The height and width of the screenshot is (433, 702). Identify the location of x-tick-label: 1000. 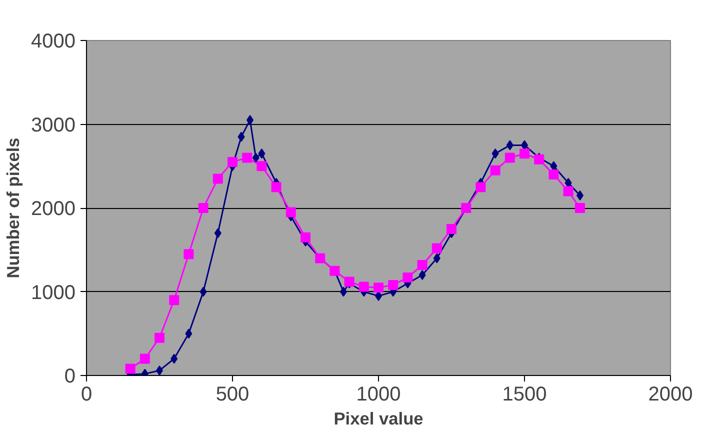
(378, 395).